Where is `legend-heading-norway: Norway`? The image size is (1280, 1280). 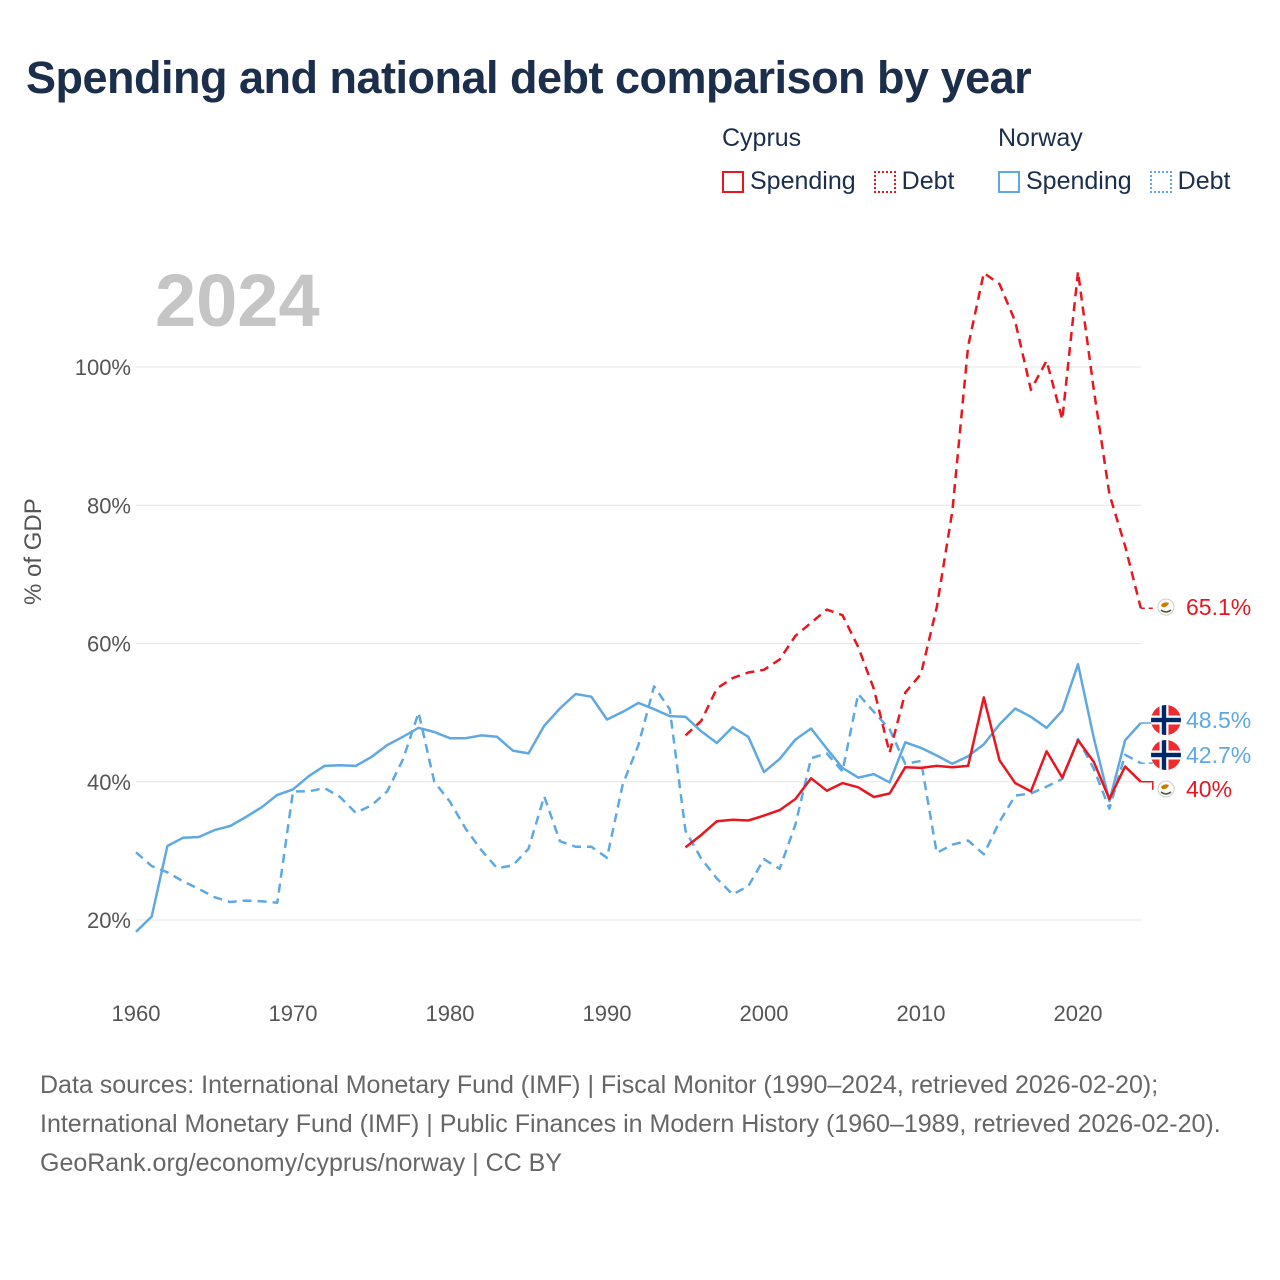 legend-heading-norway: Norway is located at coordinates (1040, 138).